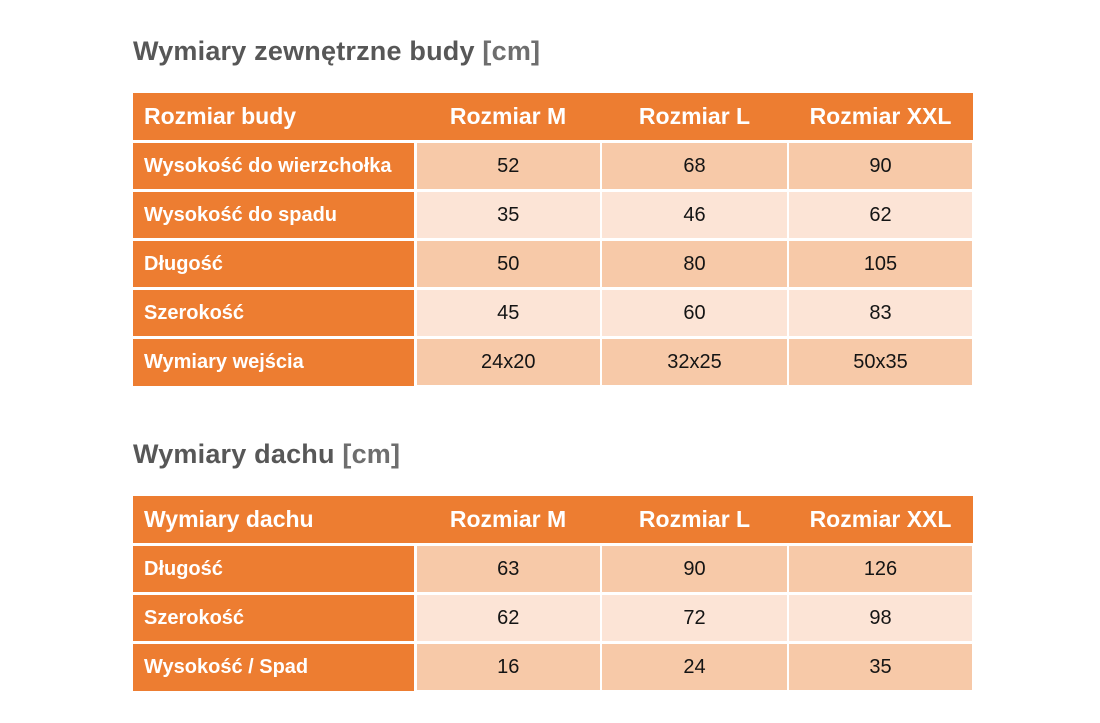 The image size is (1100, 723). I want to click on row-label: Wysokość / Spad, so click(275, 666).